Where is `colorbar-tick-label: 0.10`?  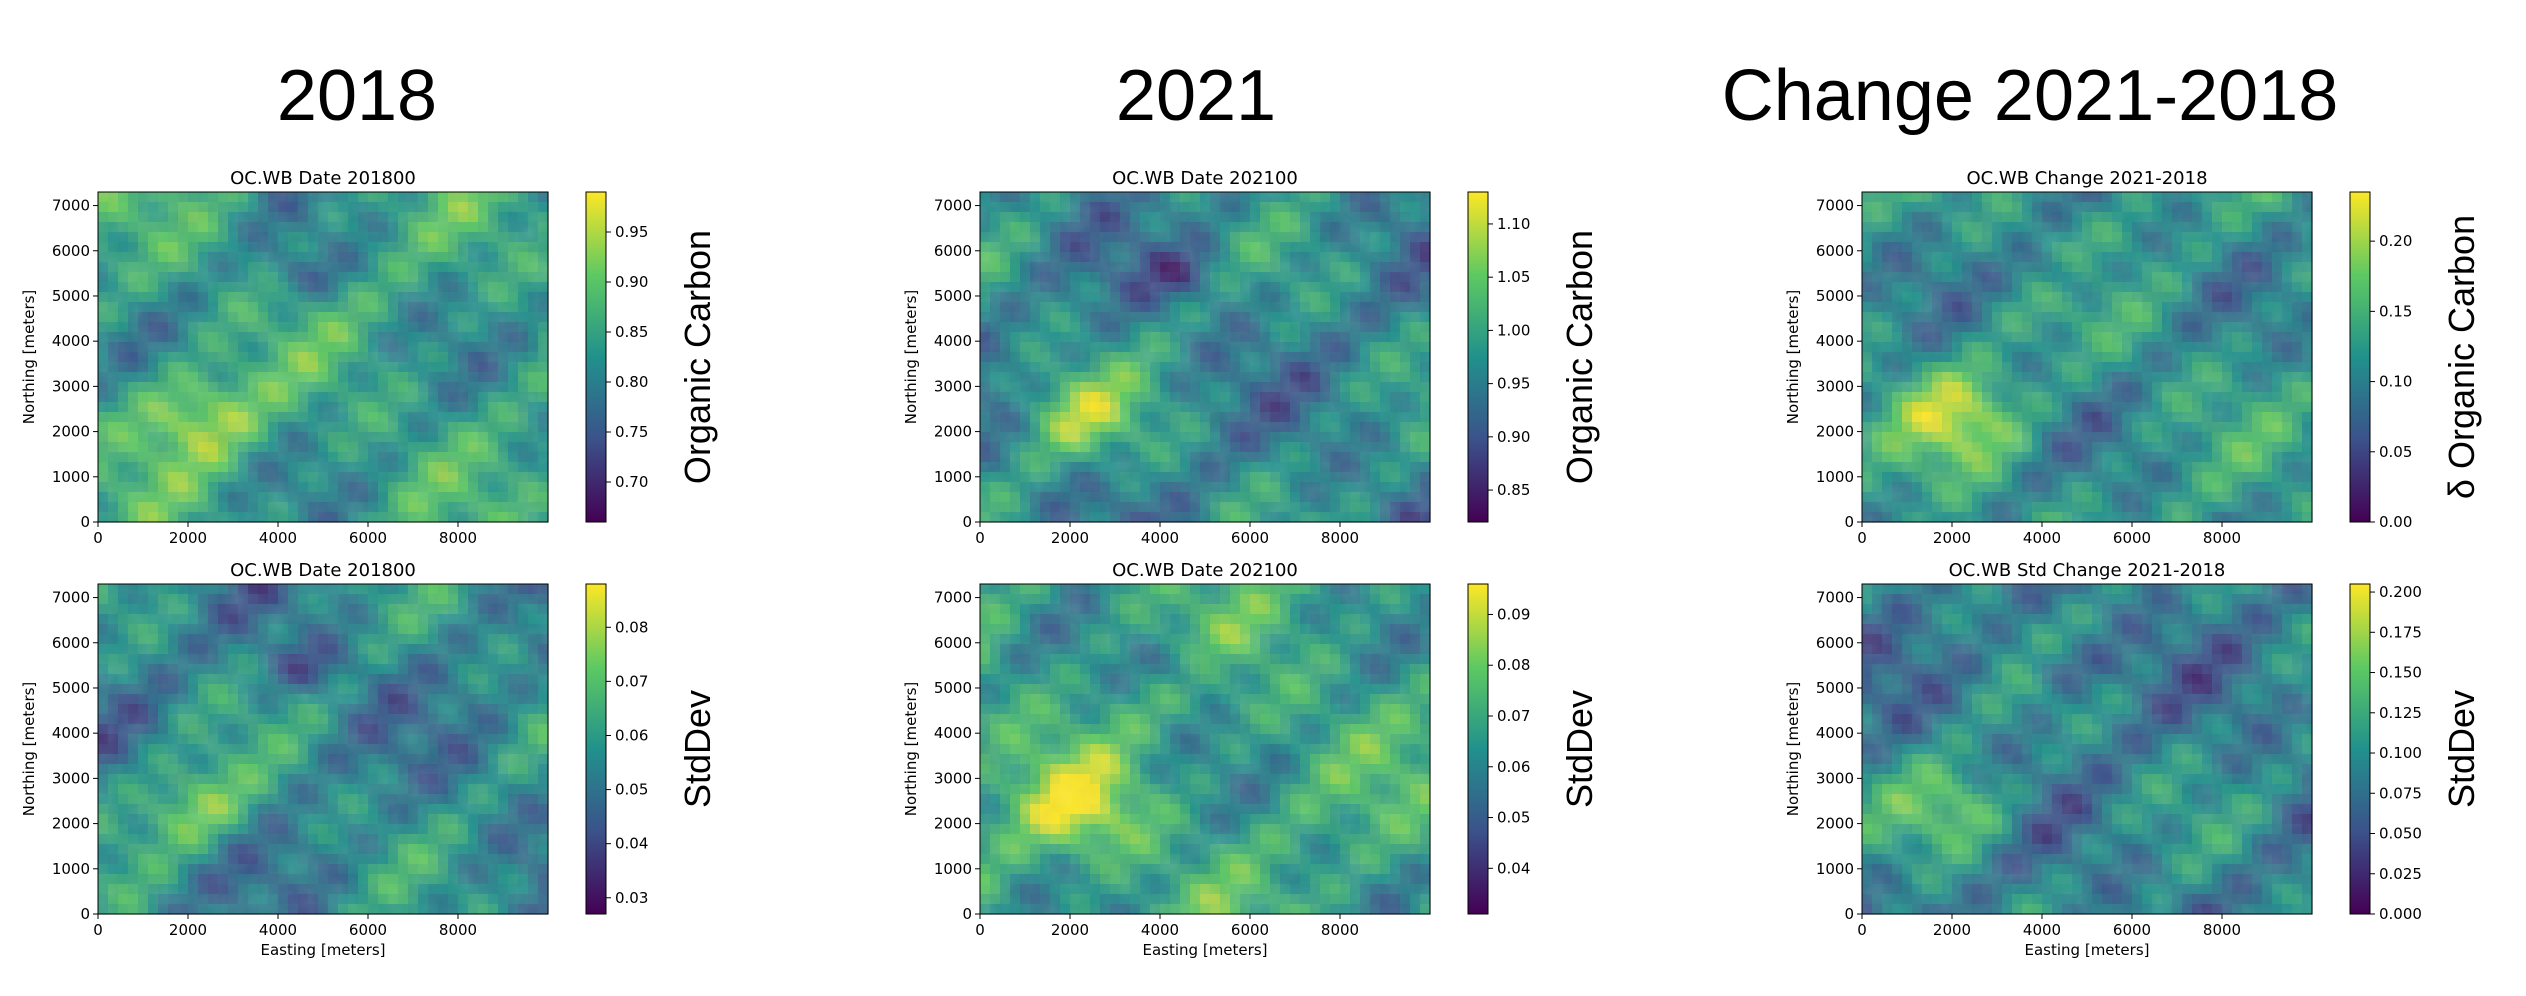 colorbar-tick-label: 0.10 is located at coordinates (2395, 382).